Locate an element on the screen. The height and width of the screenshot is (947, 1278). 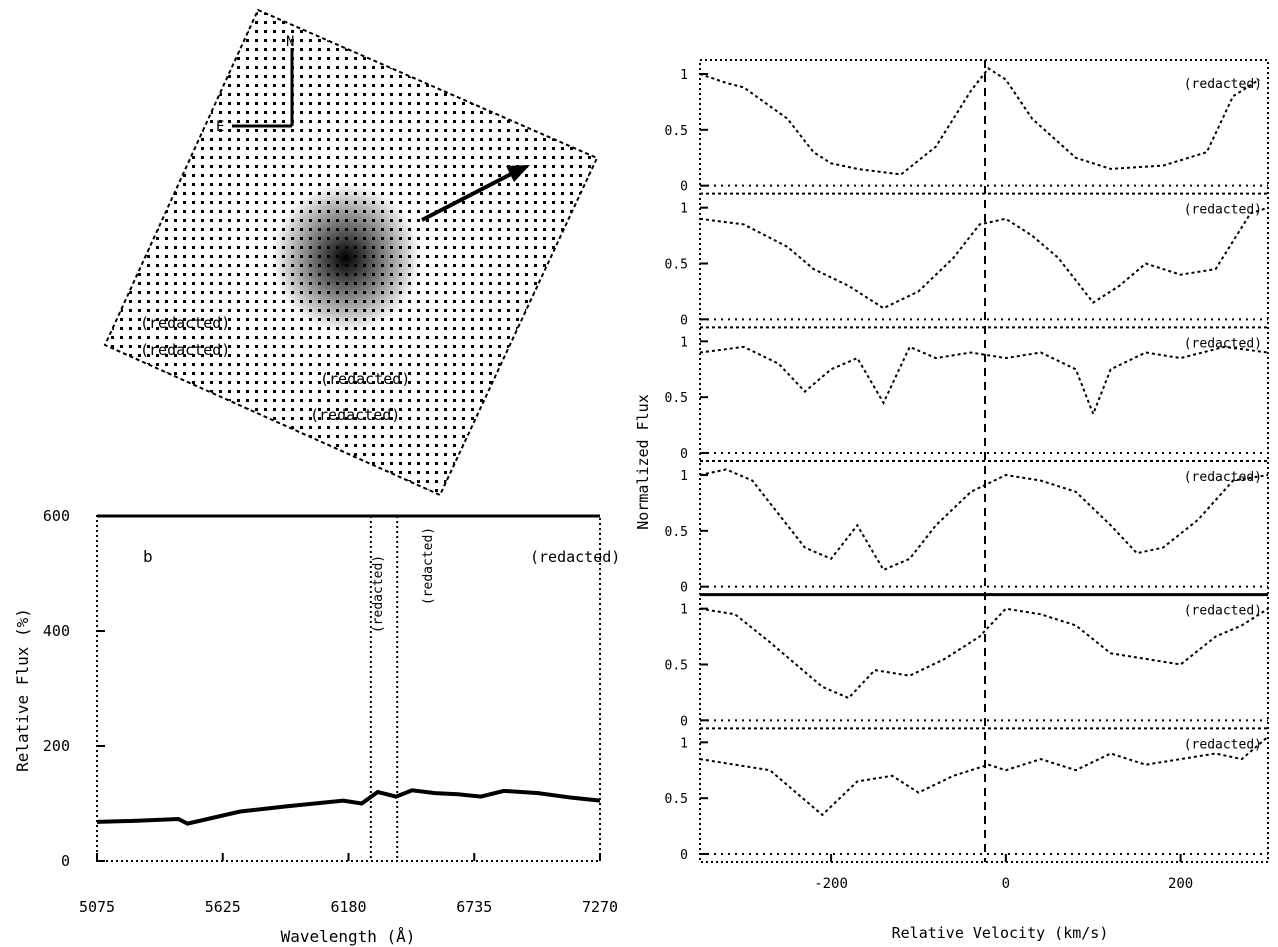
spectrum-x-tick-label: 6180 is located at coordinates (348, 907).